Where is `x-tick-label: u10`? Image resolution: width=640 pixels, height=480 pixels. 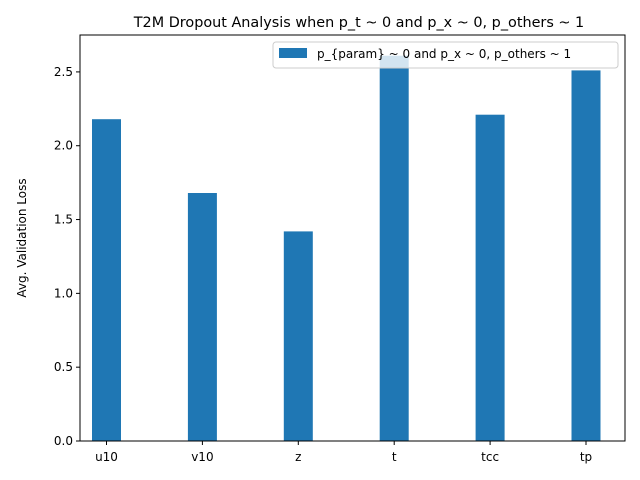 x-tick-label: u10 is located at coordinates (106, 457).